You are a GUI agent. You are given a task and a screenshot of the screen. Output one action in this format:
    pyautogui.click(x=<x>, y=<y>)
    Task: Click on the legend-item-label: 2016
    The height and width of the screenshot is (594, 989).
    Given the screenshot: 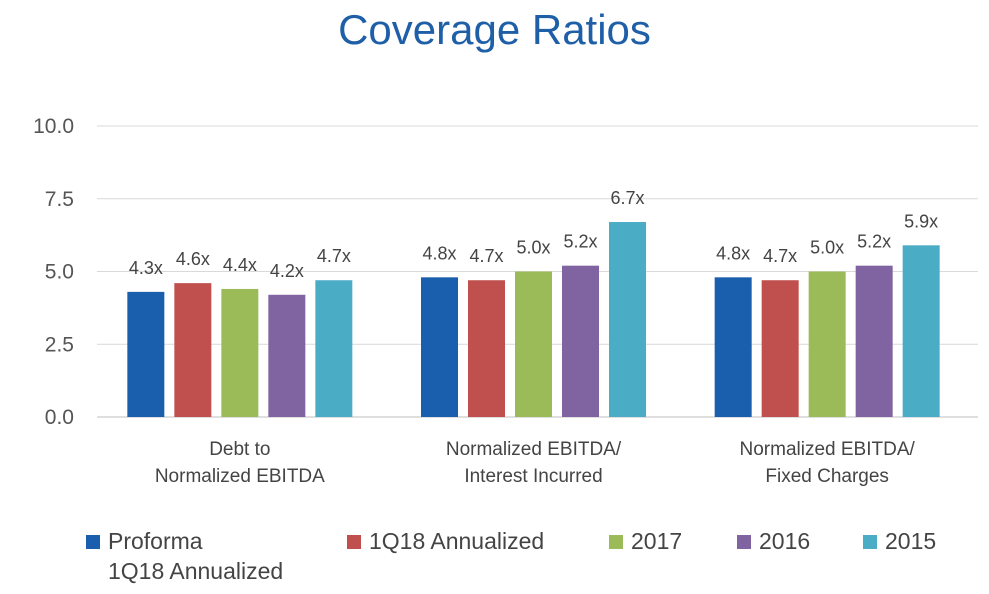 What is the action you would take?
    pyautogui.click(x=773, y=541)
    